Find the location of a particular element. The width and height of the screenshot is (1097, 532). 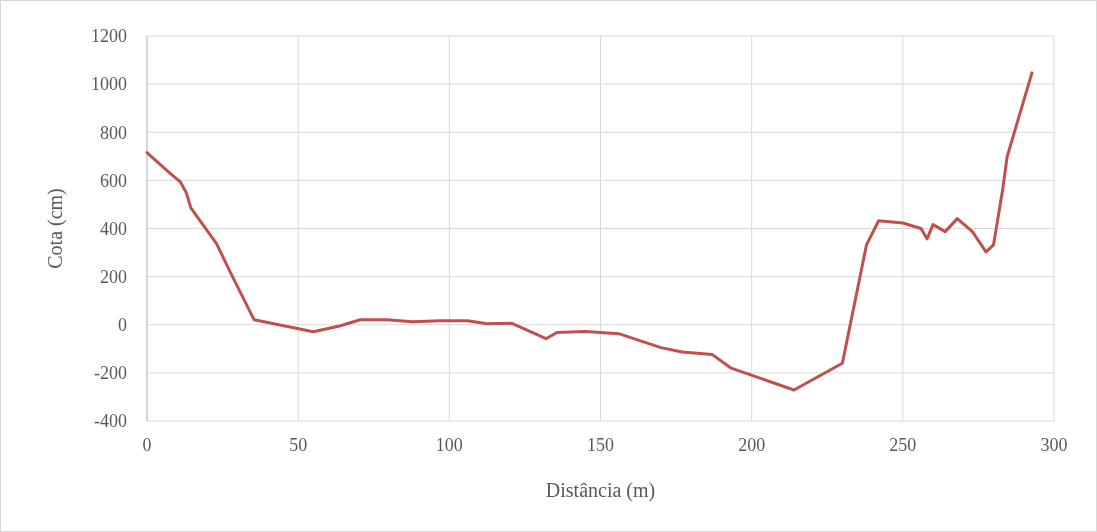

y-tick-label: 200 is located at coordinates (113, 276).